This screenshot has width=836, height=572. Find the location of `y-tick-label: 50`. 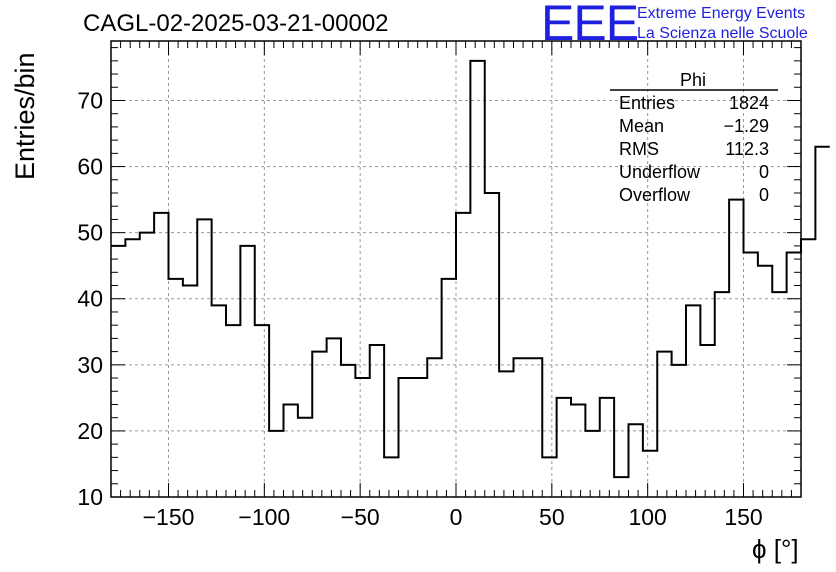

y-tick-label: 50 is located at coordinates (90, 233).